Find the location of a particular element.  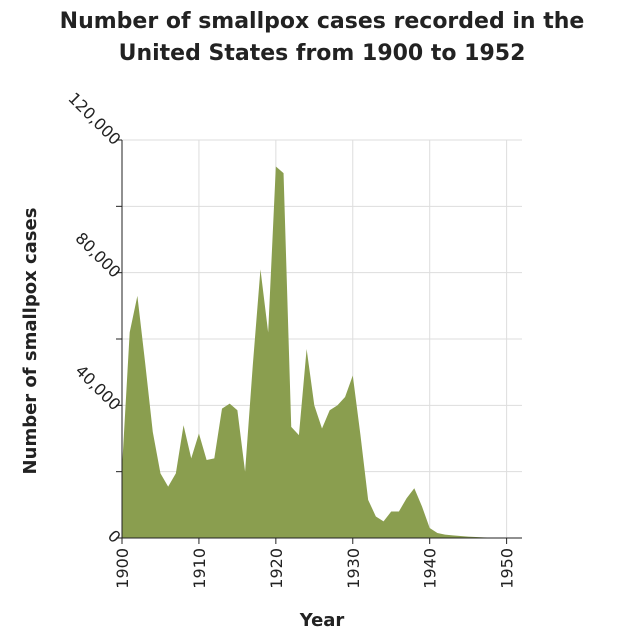

x-tick-label-1940: 1940 is located at coordinates (430, 568).